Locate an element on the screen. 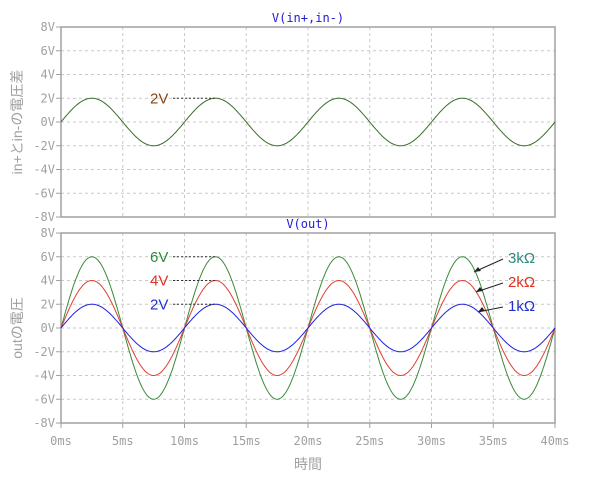 This screenshot has height=480, width=600. plot-title: V(out) is located at coordinates (307, 224).